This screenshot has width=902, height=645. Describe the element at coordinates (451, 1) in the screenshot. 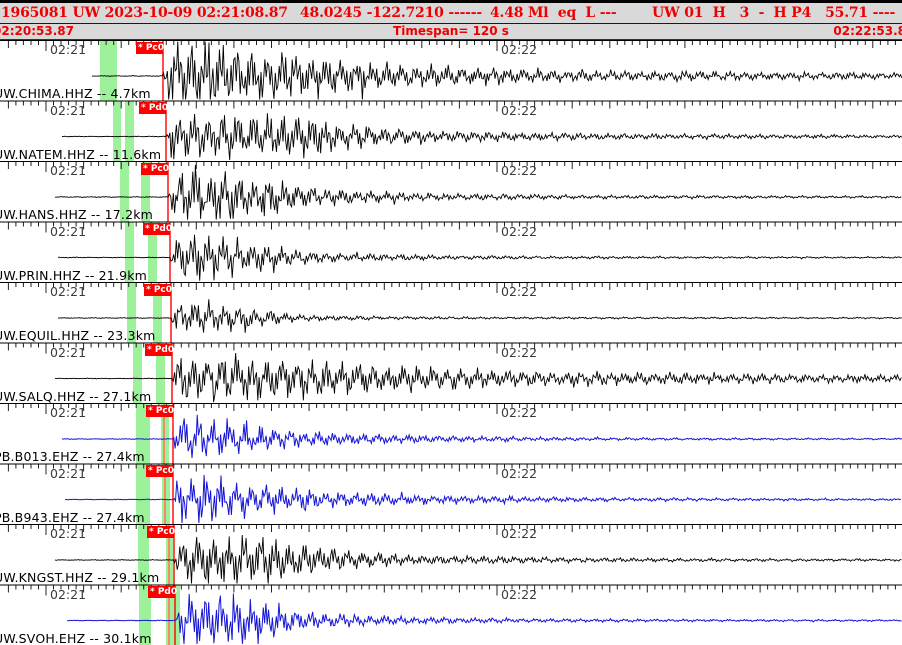

I see `window-top-border` at that location.